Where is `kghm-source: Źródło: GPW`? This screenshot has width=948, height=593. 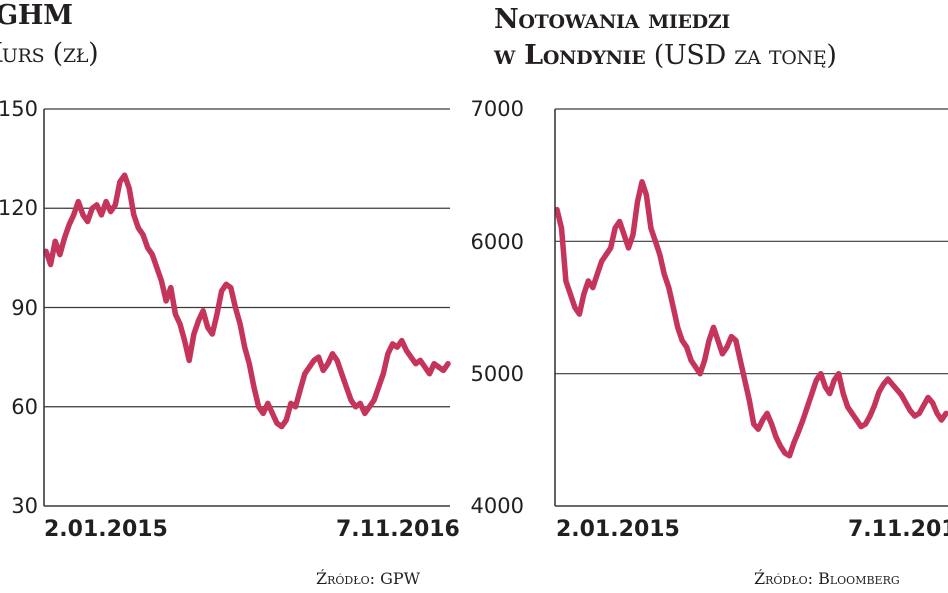 kghm-source: Źródło: GPW is located at coordinates (368, 578).